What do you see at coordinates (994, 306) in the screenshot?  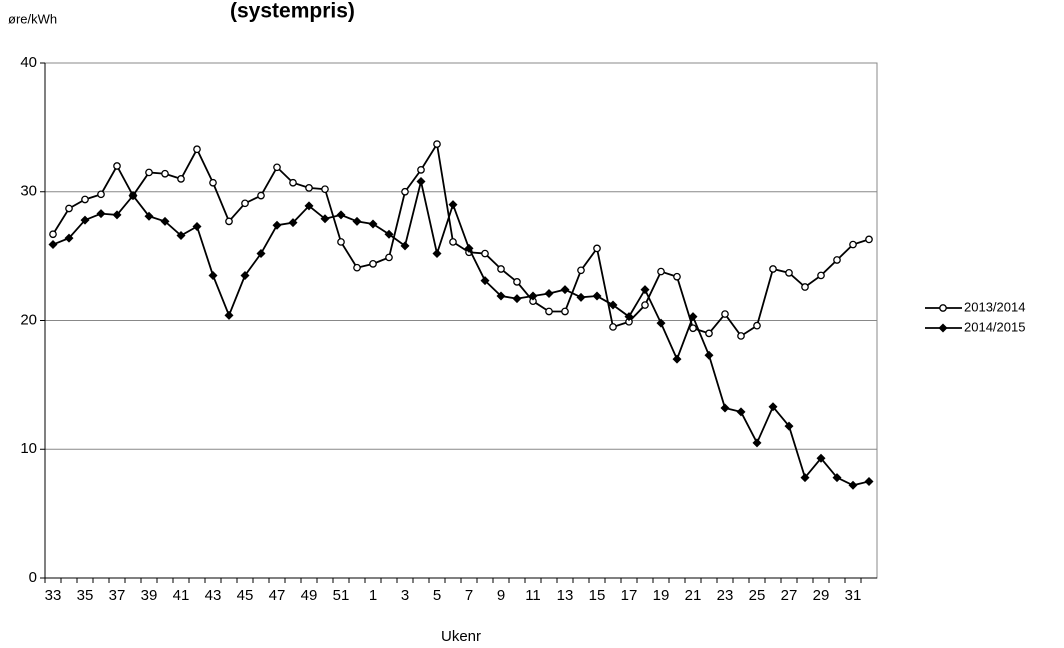 I see `legend-label: 2013/2014` at bounding box center [994, 306].